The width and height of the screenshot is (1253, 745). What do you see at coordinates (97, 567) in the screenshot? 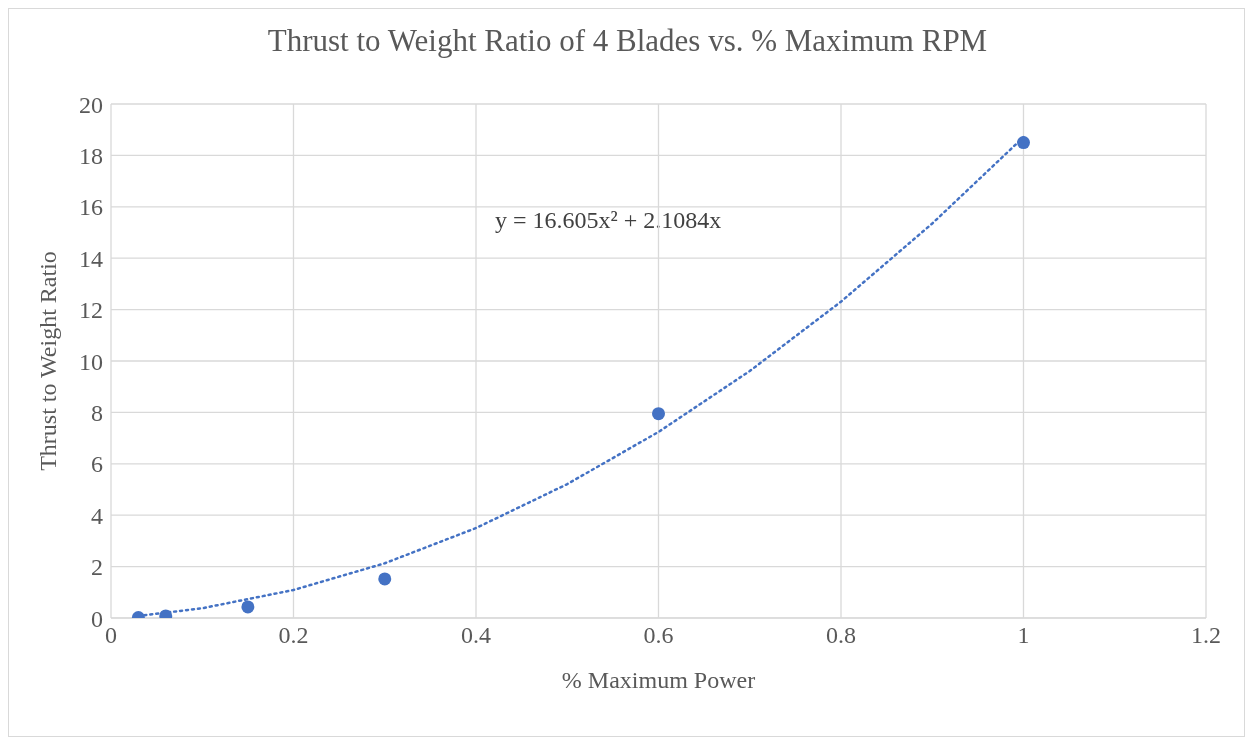
I see `y-tick-label: 2` at bounding box center [97, 567].